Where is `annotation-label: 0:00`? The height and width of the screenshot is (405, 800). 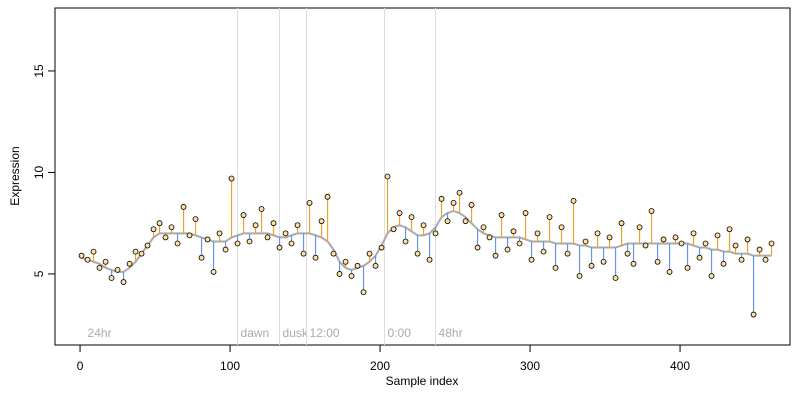 annotation-label: 0:00 is located at coordinates (400, 333).